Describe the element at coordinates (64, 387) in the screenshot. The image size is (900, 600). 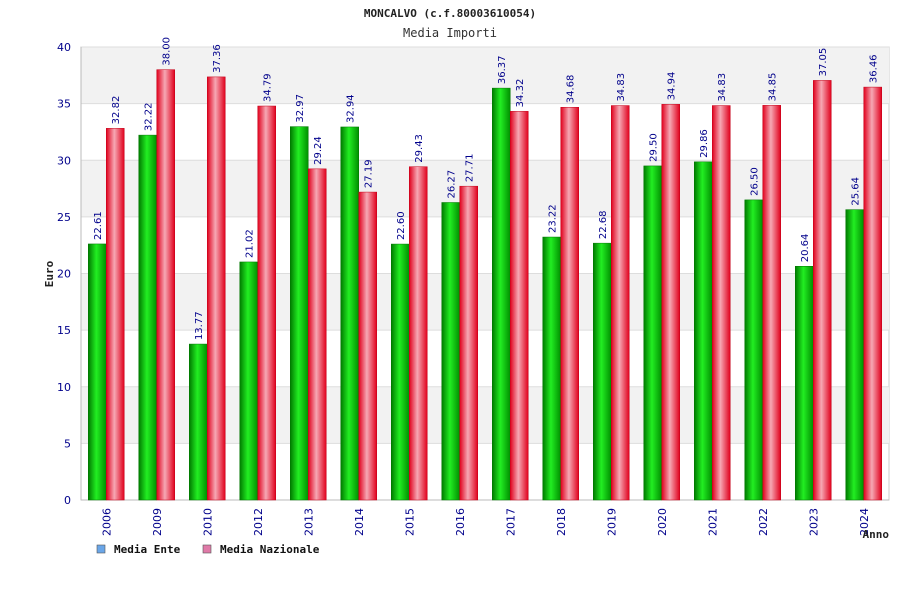
I see `y-tick-label: 10` at that location.